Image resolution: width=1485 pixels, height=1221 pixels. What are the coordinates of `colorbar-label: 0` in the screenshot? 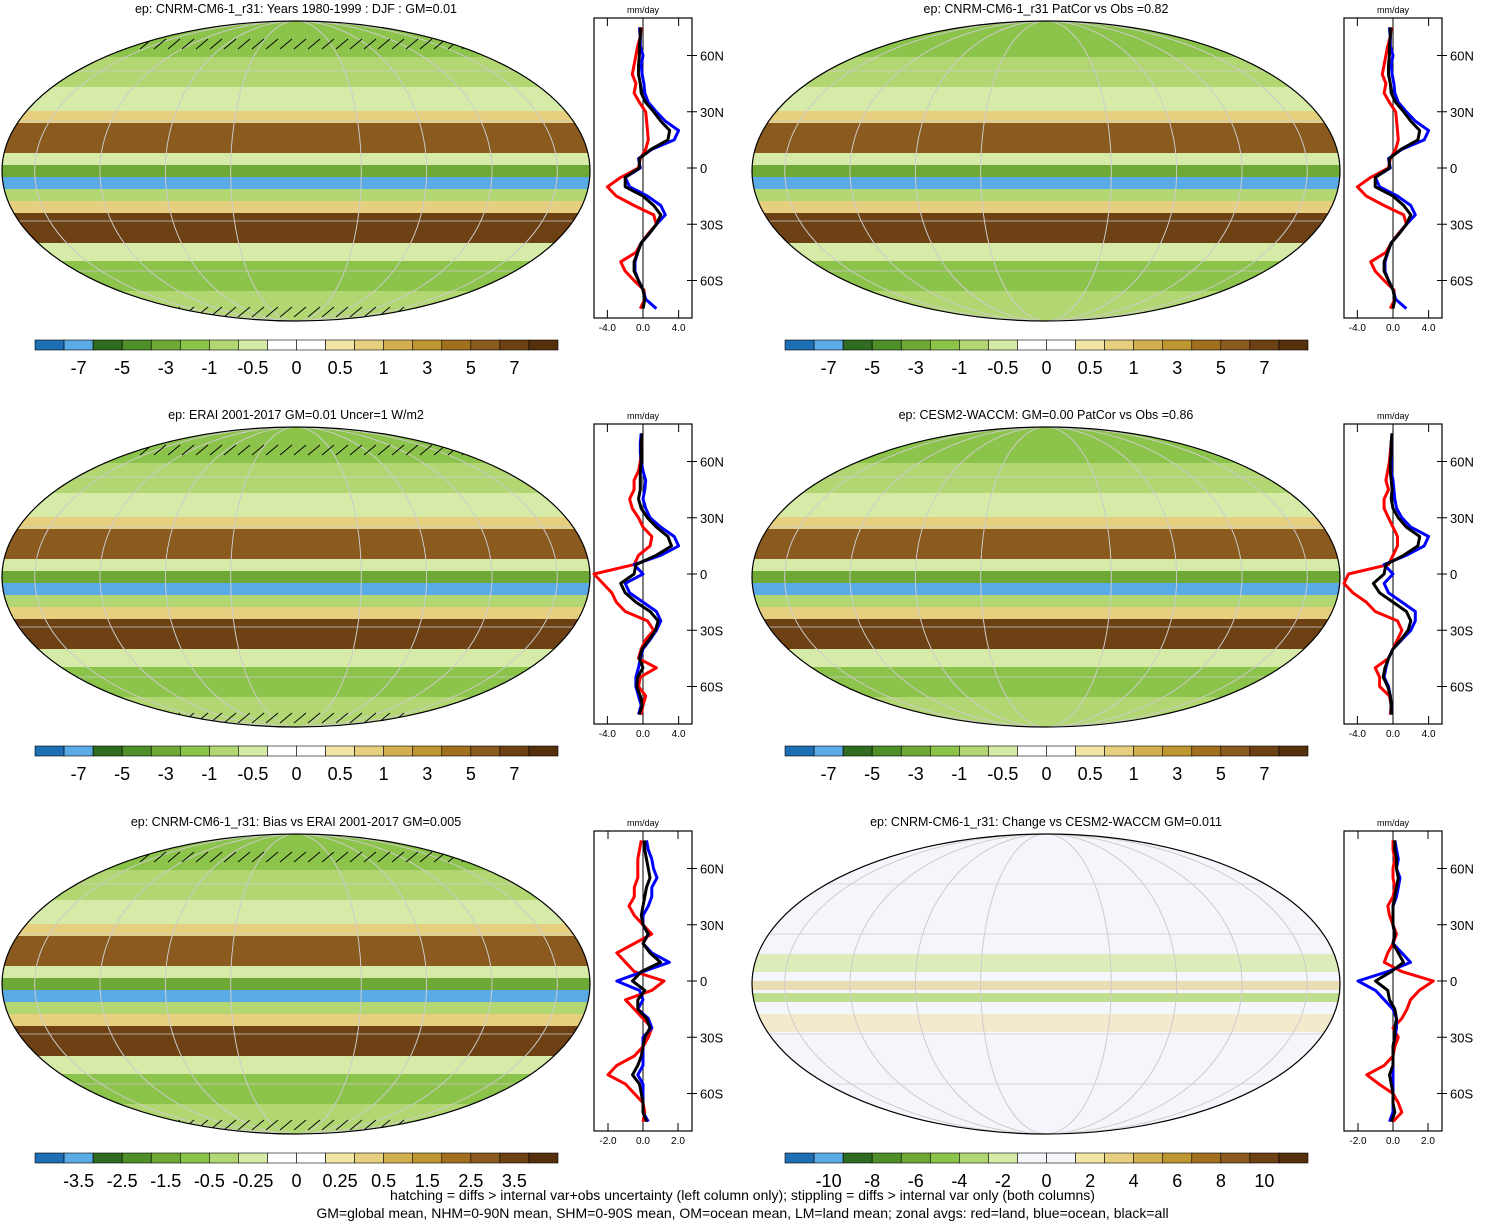 It's located at (1046, 1181).